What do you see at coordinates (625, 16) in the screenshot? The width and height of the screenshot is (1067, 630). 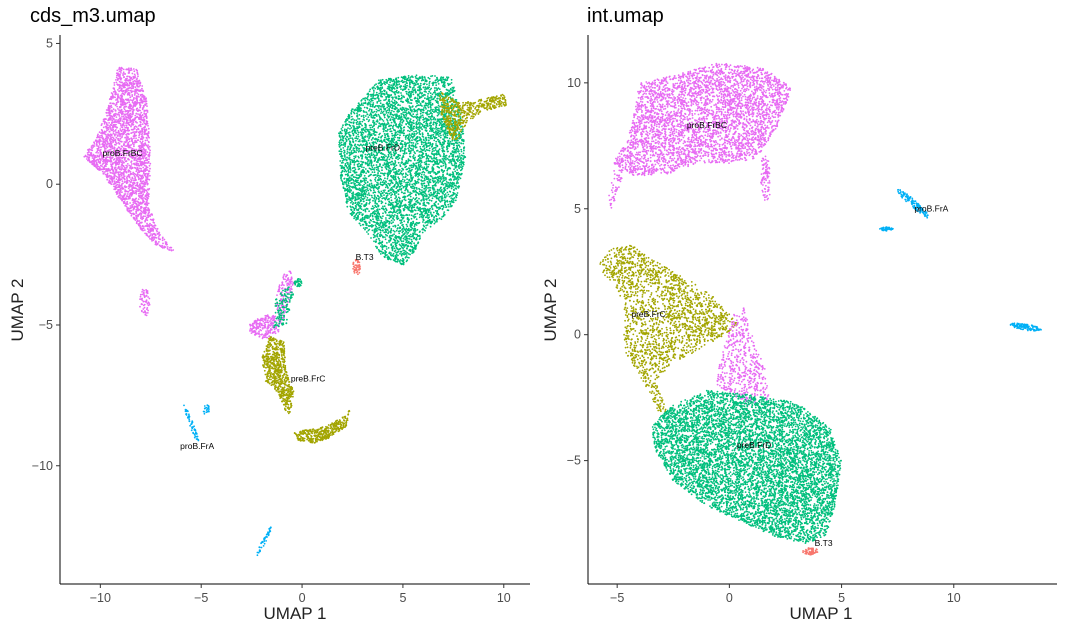 I see `chart-title: int.umap` at bounding box center [625, 16].